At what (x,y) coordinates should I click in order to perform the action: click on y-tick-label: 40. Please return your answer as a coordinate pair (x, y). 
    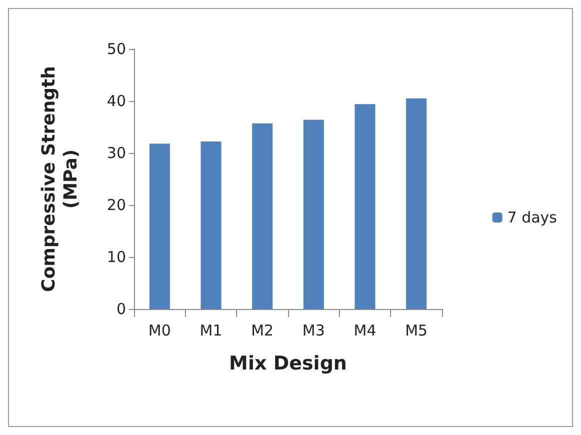
    Looking at the image, I should click on (116, 101).